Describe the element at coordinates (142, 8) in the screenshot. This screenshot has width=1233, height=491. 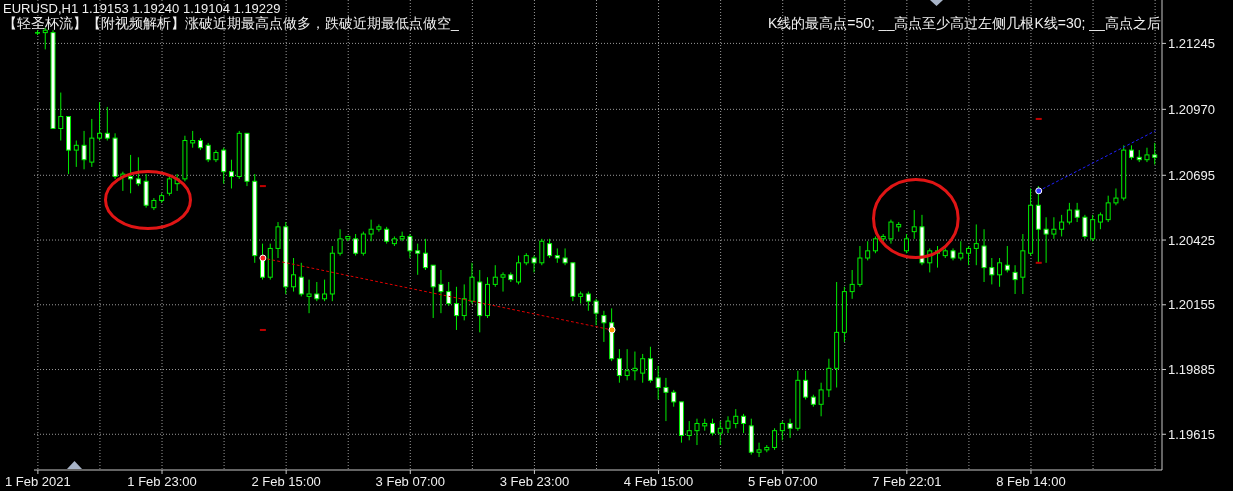
I see `chart-title: EURUSD,H1 1.19153 1.19240 1.19104 1.19229` at that location.